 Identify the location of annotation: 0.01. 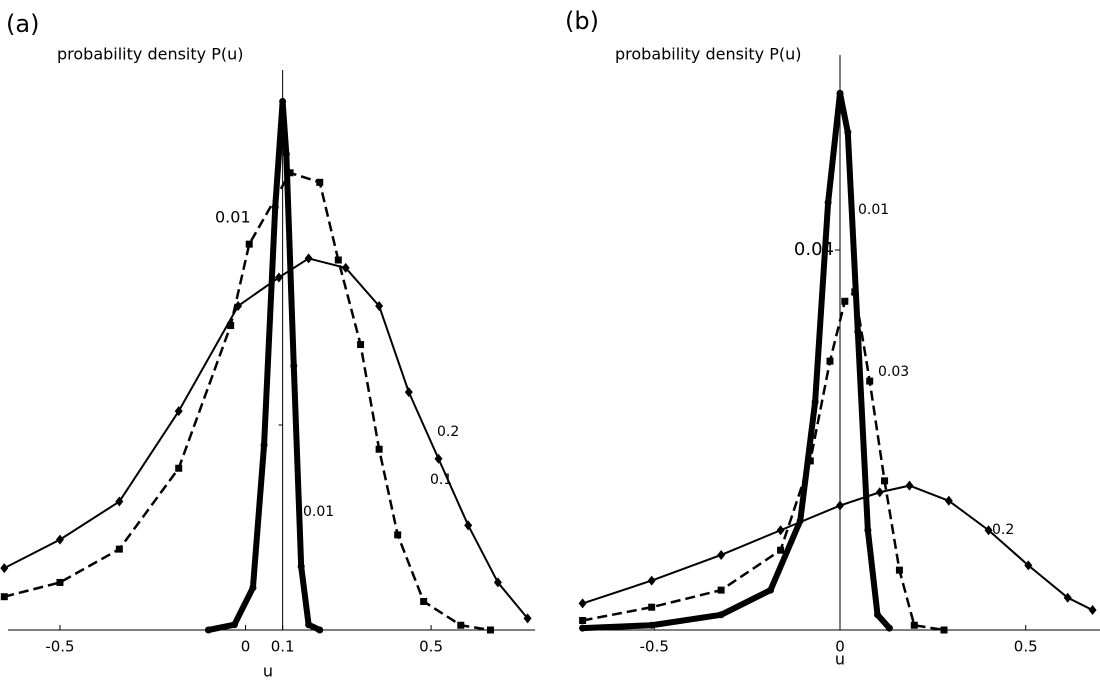
(233, 217).